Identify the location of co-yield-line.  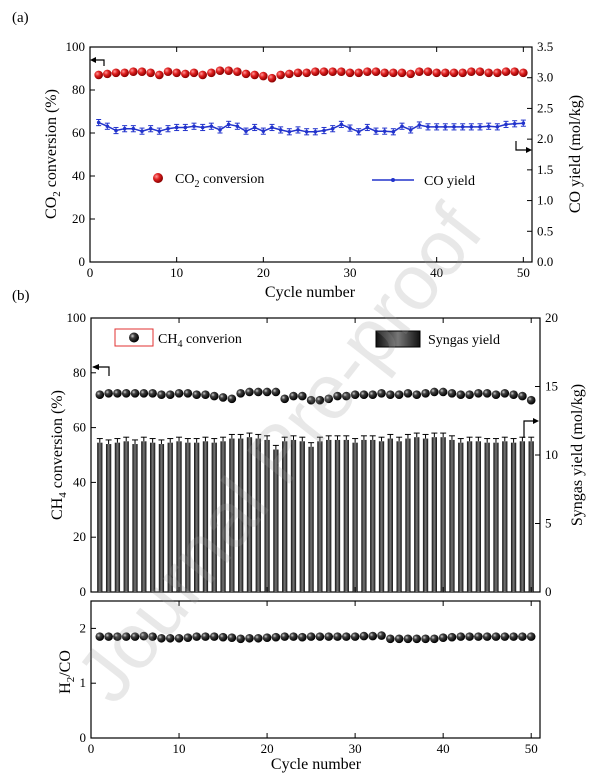
(311, 127).